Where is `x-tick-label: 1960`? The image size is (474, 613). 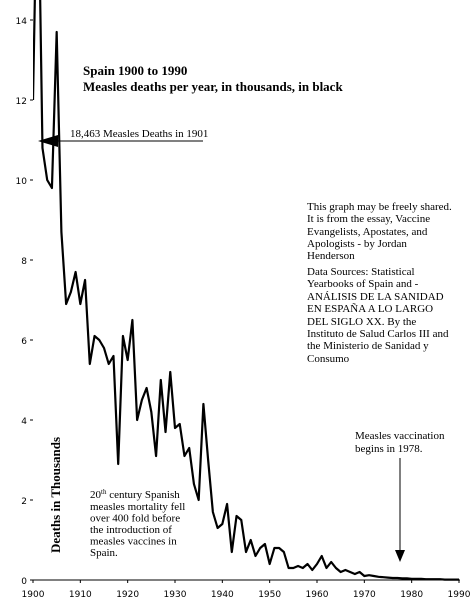 x-tick-label: 1960 is located at coordinates (317, 595).